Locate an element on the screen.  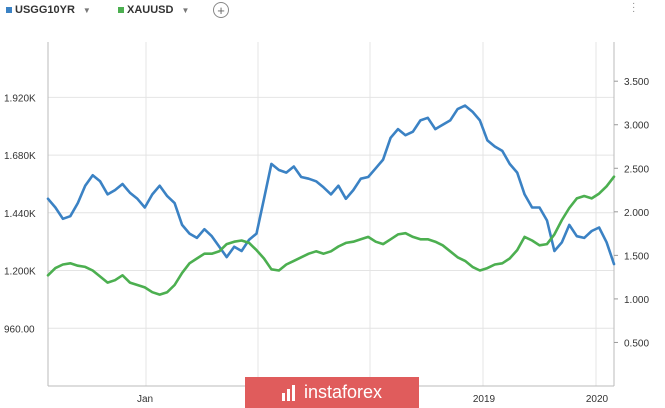
vertical-dots-icon: · · · is located at coordinates (634, 8).